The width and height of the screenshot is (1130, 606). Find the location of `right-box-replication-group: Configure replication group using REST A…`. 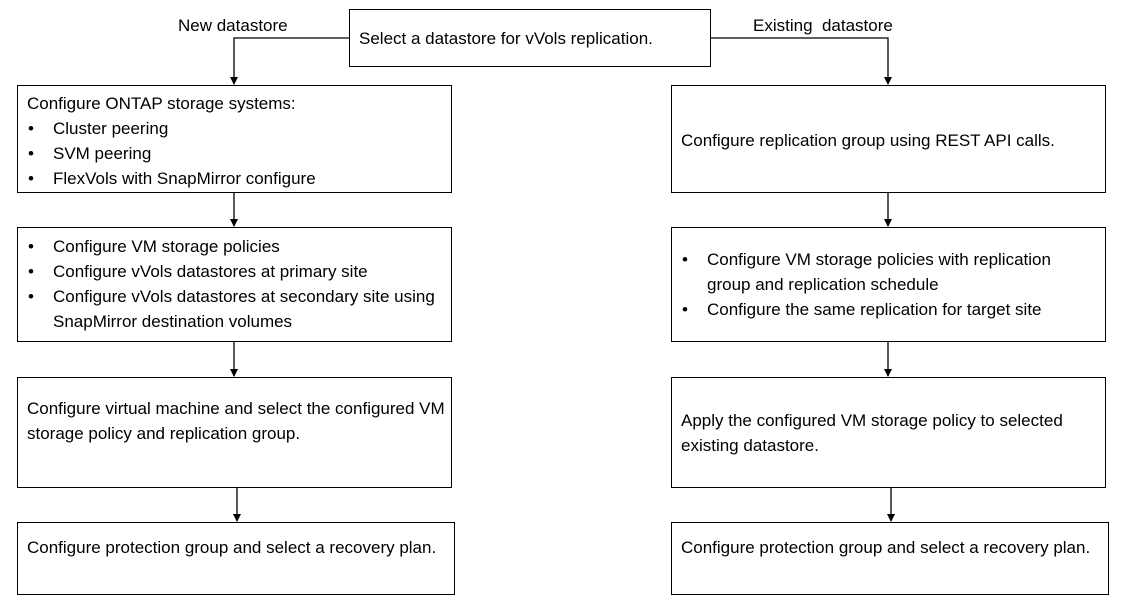

right-box-replication-group: Configure replication group using REST A… is located at coordinates (888, 139).